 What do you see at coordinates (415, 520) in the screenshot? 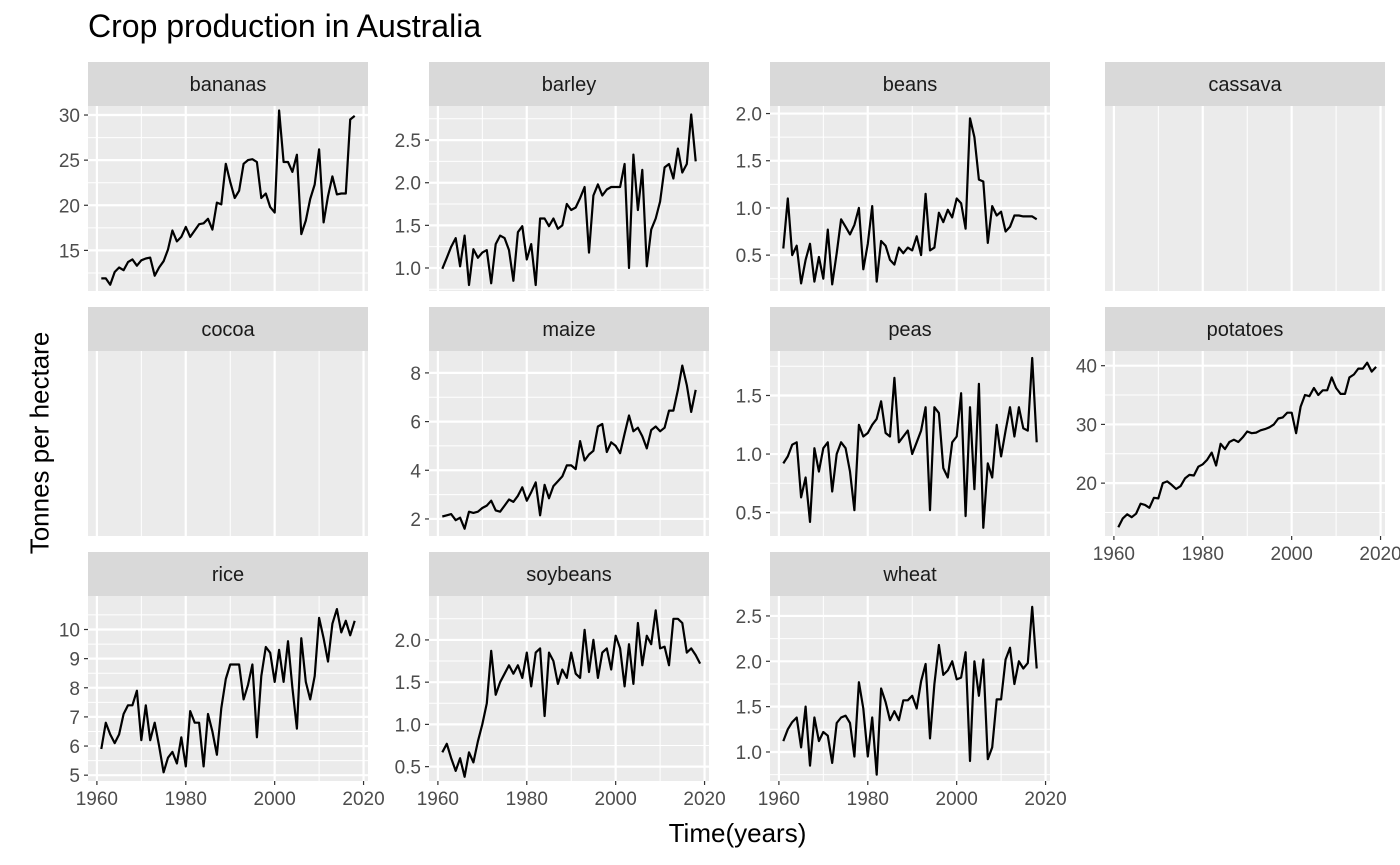
I see `y-tick-label: 2` at bounding box center [415, 520].